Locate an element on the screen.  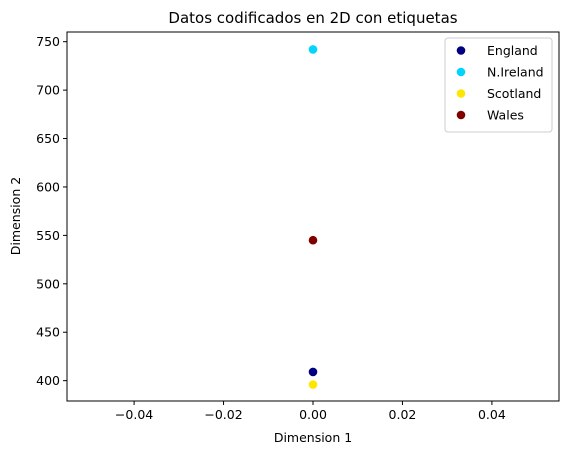
data-point-wales is located at coordinates (313, 240).